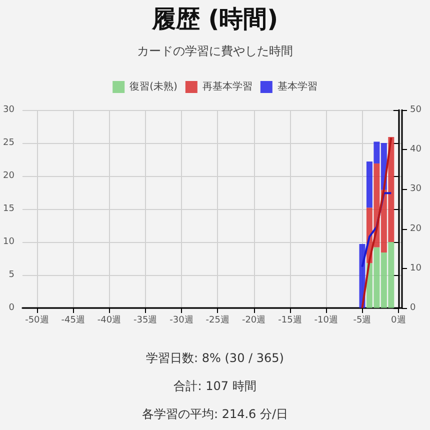 This screenshot has height=430, width=430. I want to click on y2-tick-label: 30, so click(416, 189).